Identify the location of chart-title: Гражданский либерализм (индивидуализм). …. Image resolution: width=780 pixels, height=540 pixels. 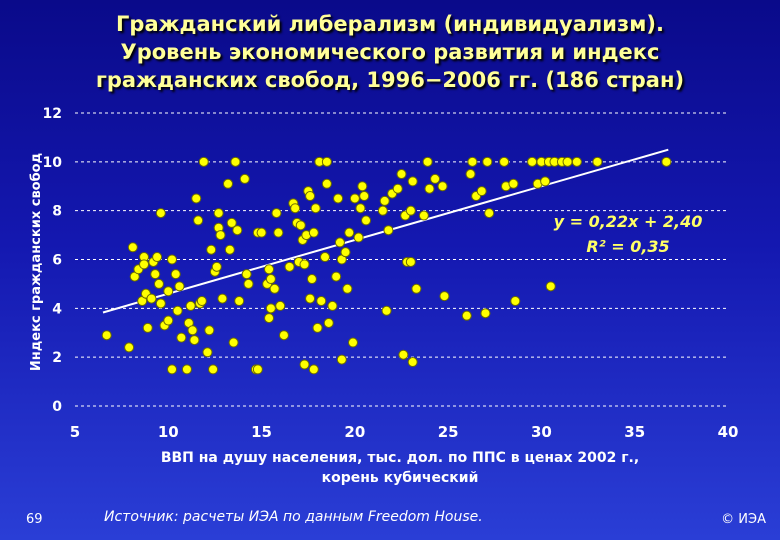
(390, 52).